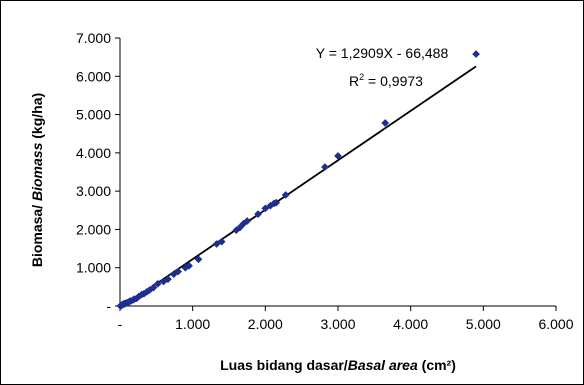 This screenshot has width=584, height=385. I want to click on y-axis-label: Biomasa/ Biomass (kg/ha), so click(37, 180).